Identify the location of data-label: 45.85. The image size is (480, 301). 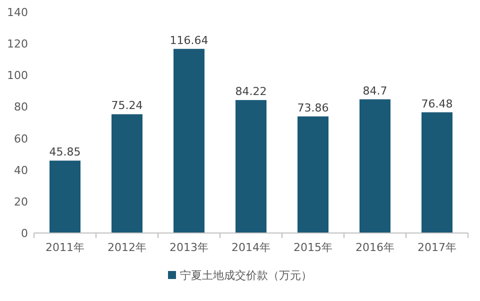
(65, 152).